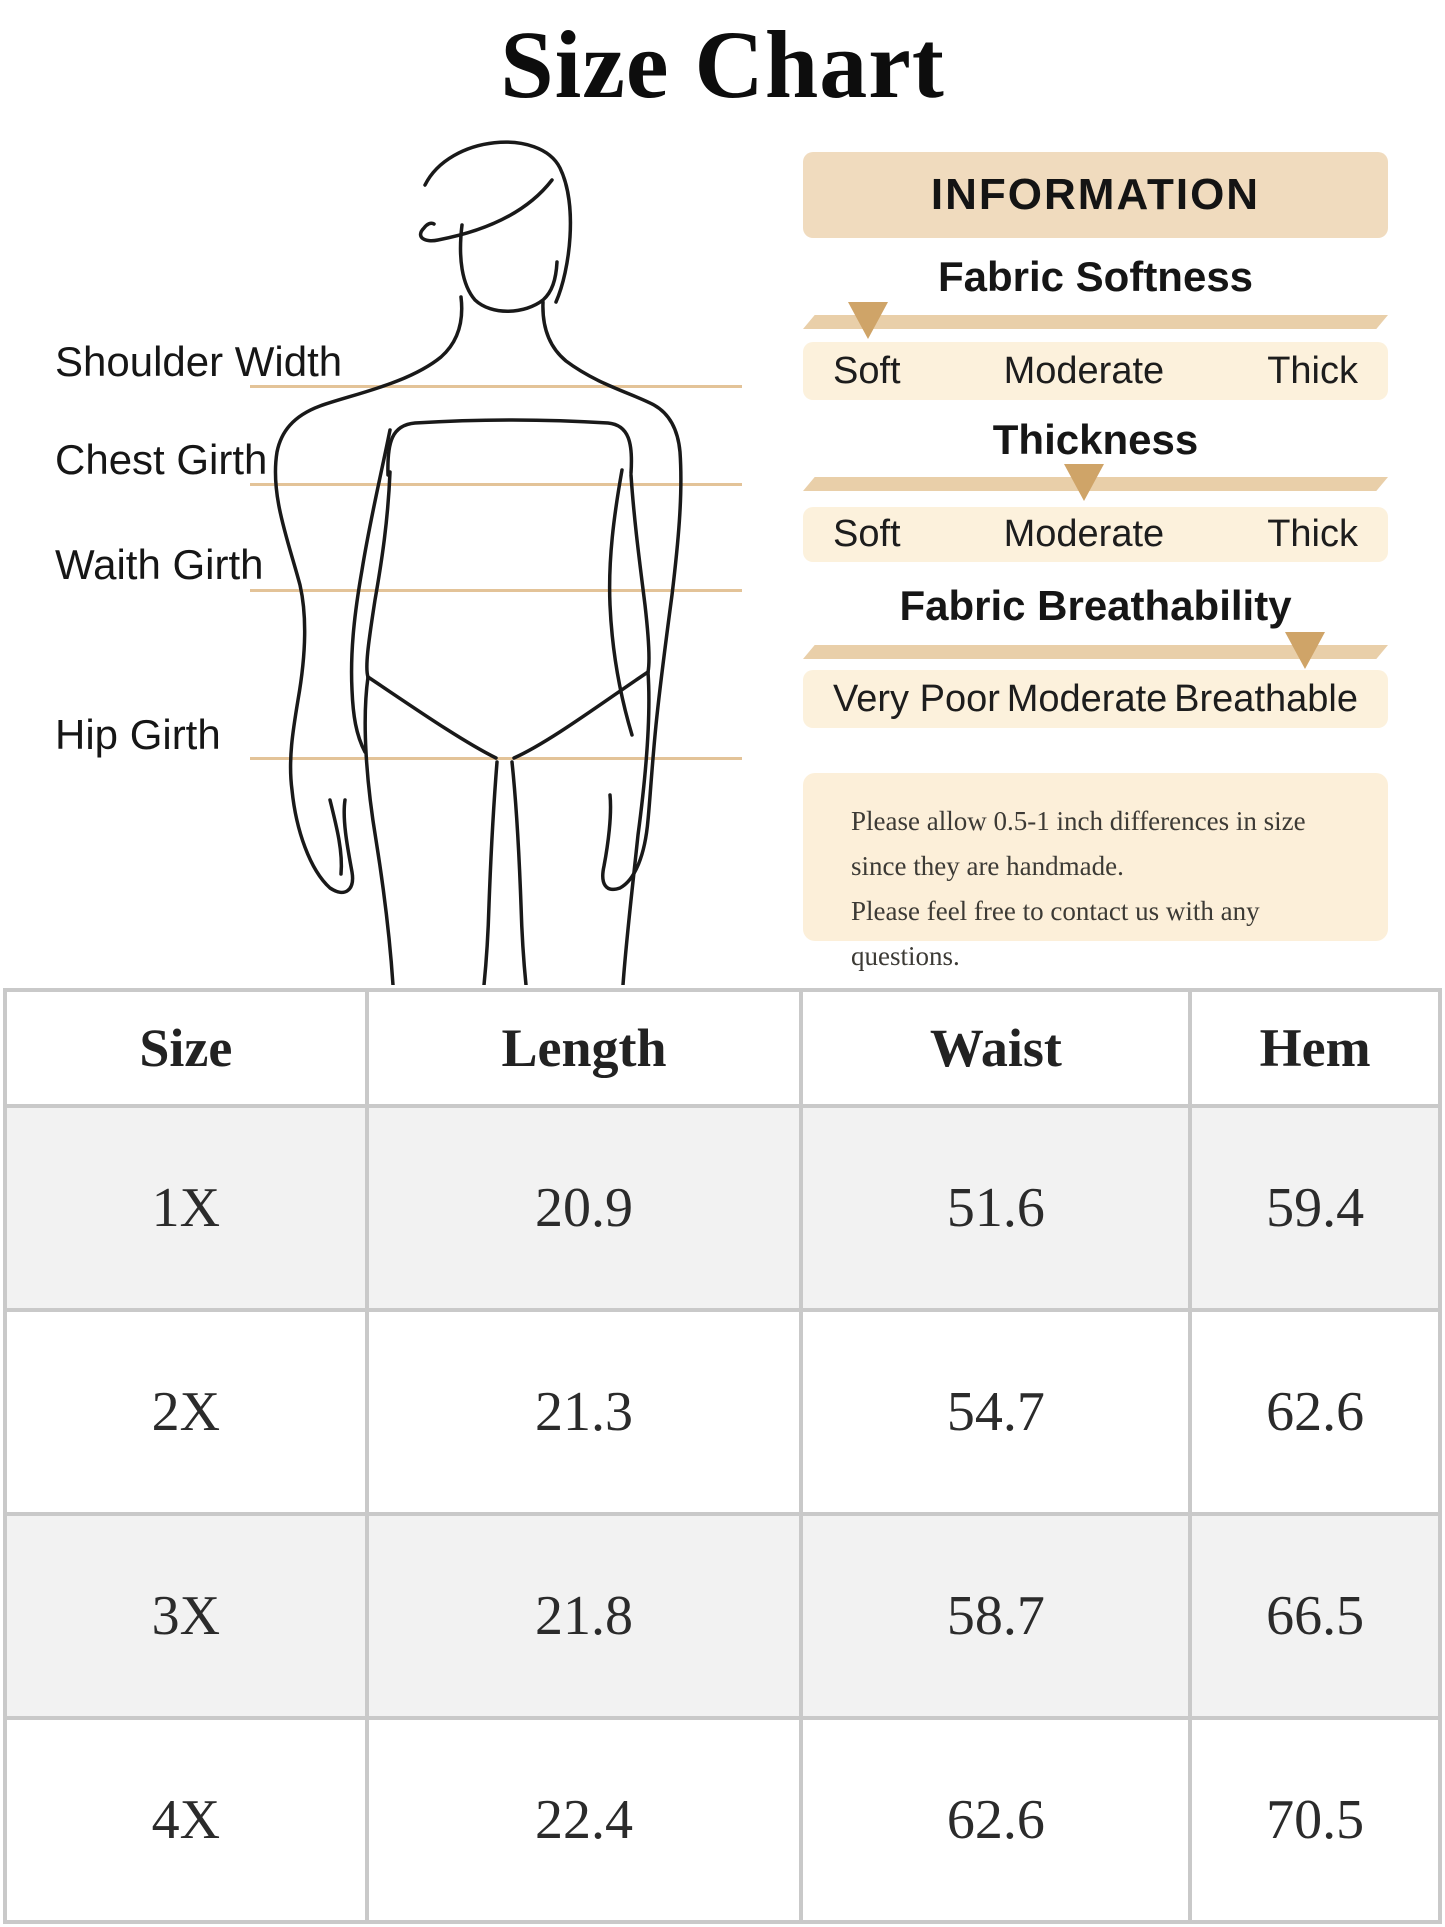  Describe the element at coordinates (1266, 698) in the screenshot. I see `scale-label: Breathable` at that location.